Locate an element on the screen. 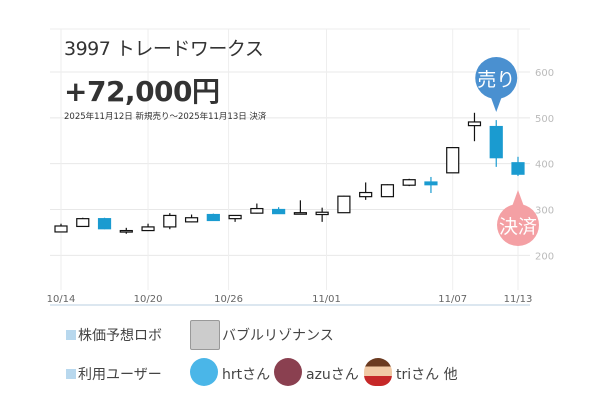 The image size is (600, 400). x-tick-label: 10/26 is located at coordinates (228, 299).